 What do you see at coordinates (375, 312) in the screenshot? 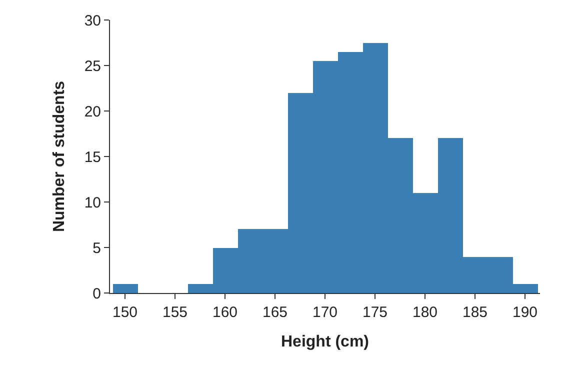
I see `x-tick-label: 175` at bounding box center [375, 312].